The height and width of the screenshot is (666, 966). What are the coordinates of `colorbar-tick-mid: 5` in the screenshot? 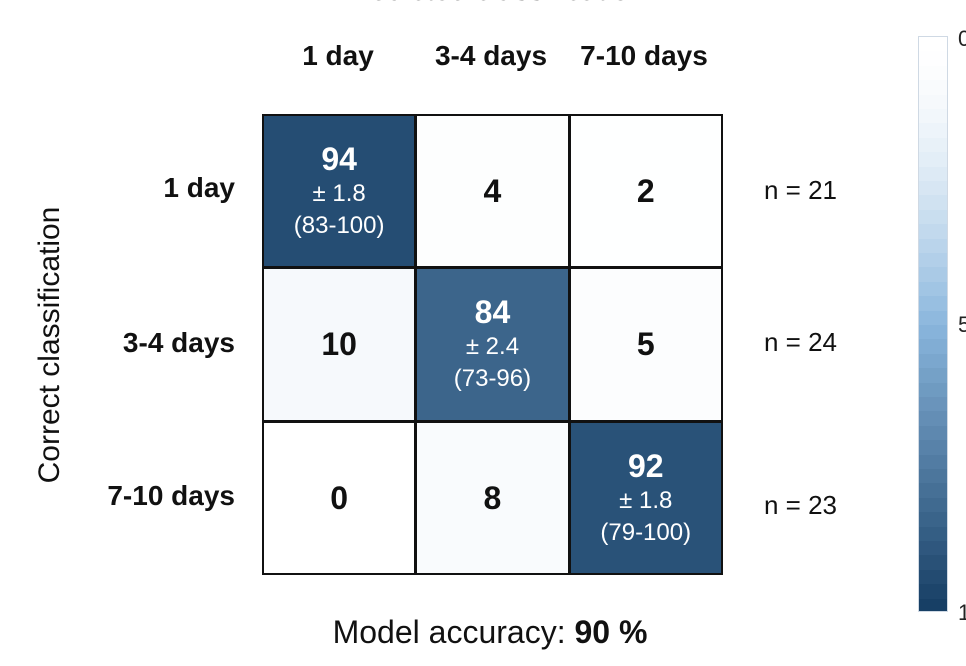 It's located at (962, 324).